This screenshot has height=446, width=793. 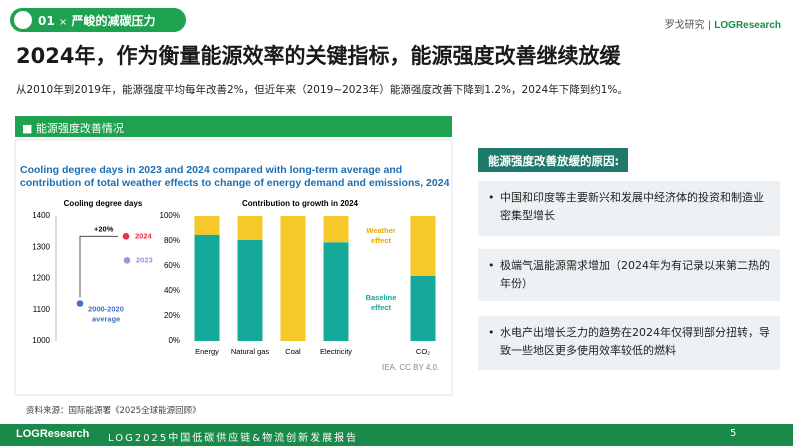 What do you see at coordinates (233, 126) in the screenshot?
I see `panel-bar` at bounding box center [233, 126].